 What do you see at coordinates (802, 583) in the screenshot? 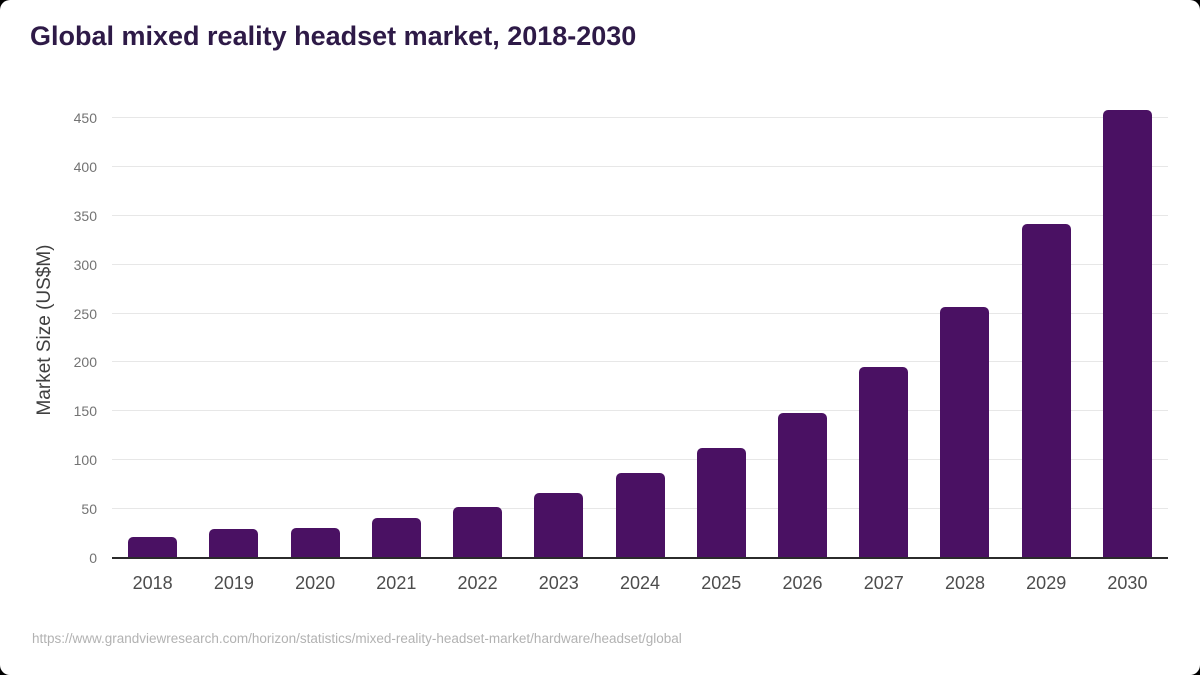
I see `x-tick-label: 2026` at bounding box center [802, 583].